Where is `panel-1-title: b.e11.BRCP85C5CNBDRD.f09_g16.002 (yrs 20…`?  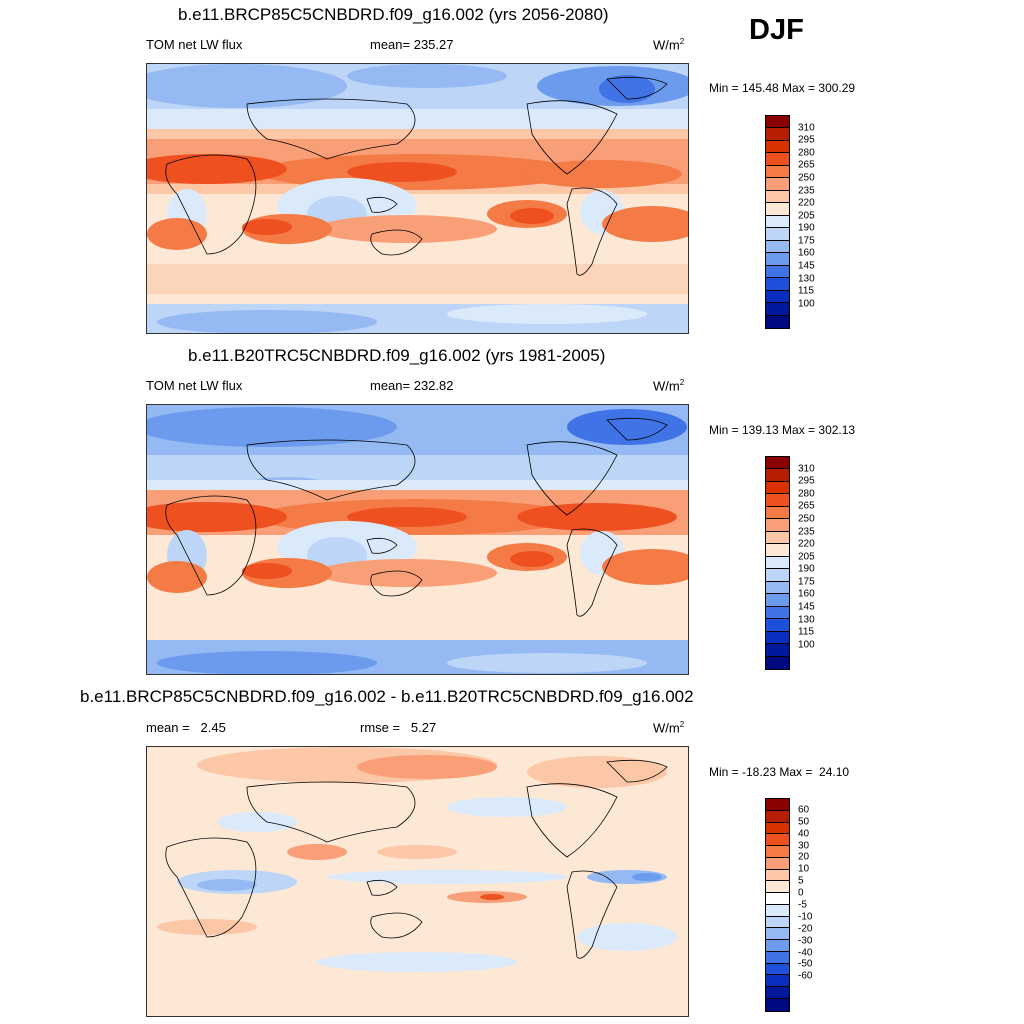
panel-1-title: b.e11.BRCP85C5CNBDRD.f09_g16.002 (yrs 20… is located at coordinates (393, 14).